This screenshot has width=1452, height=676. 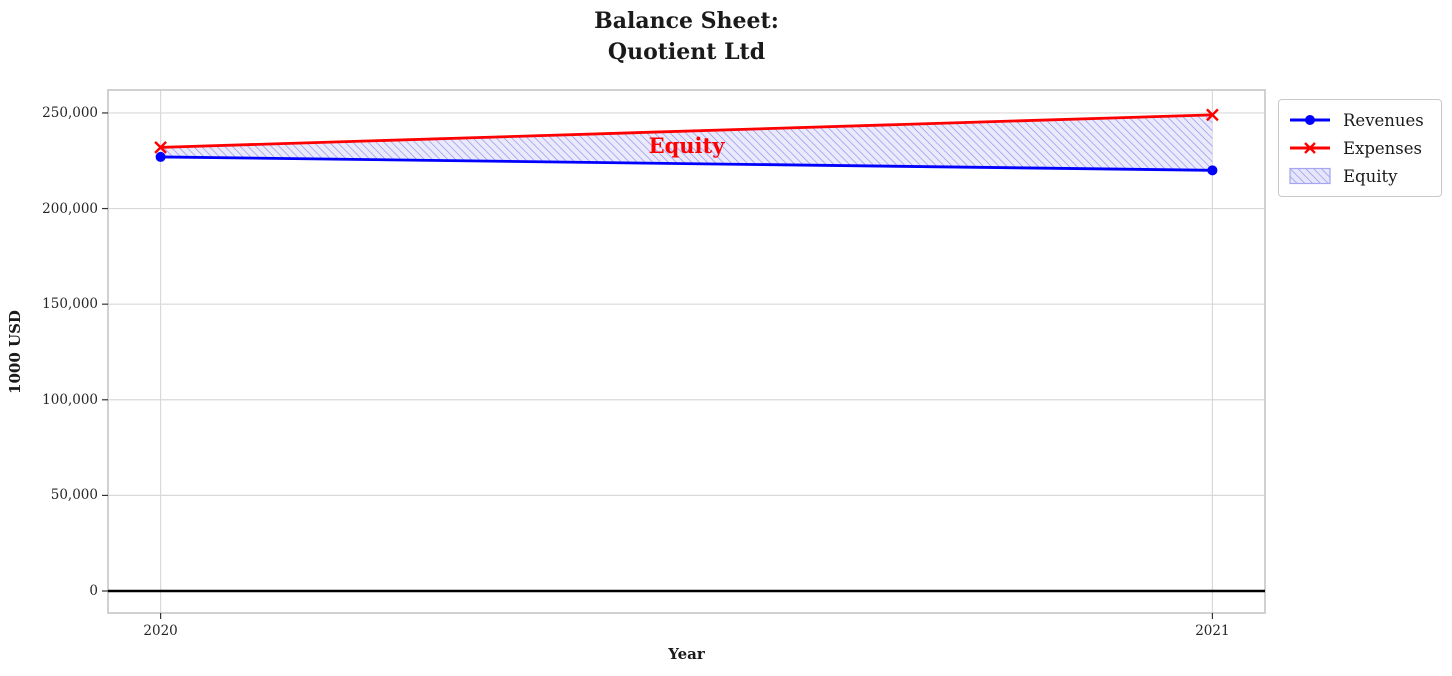 What do you see at coordinates (1370, 176) in the screenshot?
I see `legend-label-equity: Equity` at bounding box center [1370, 176].